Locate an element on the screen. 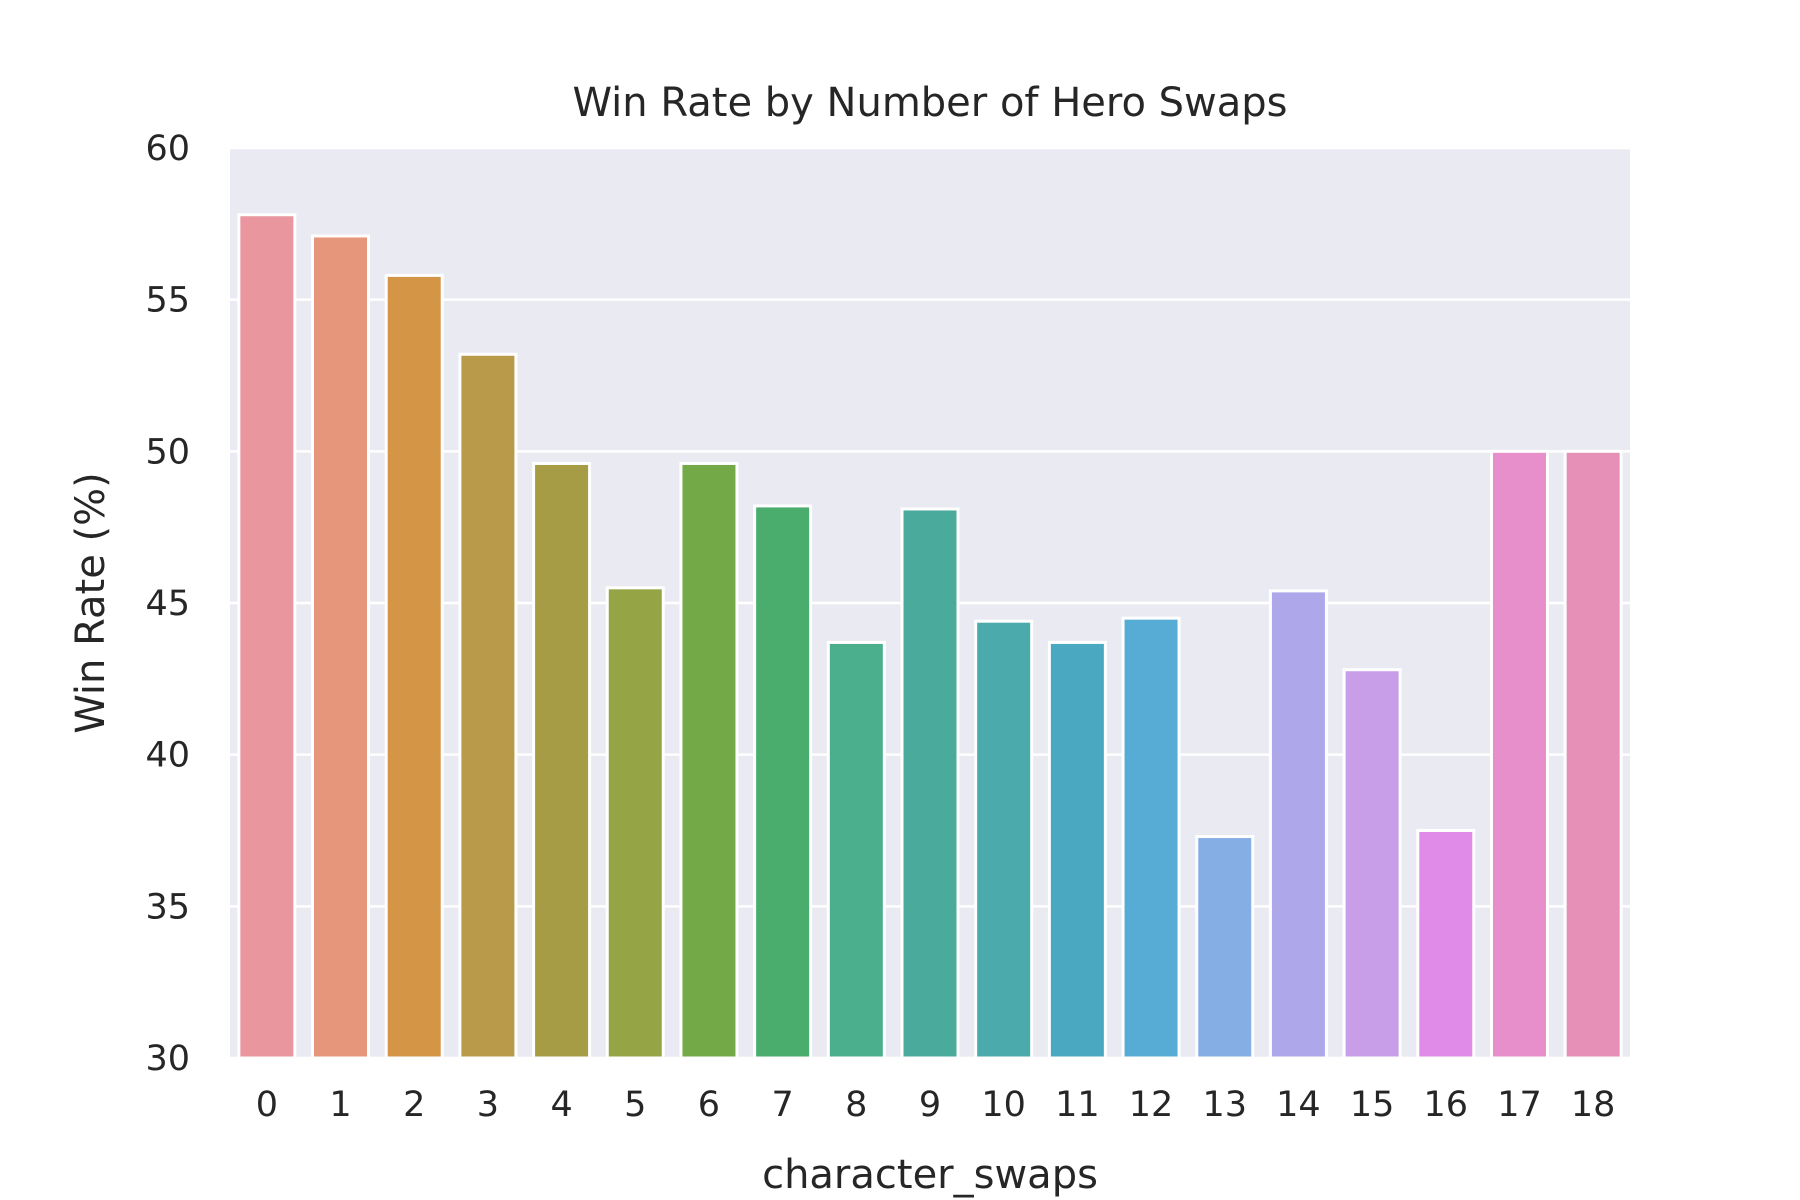  x-tick-label: 8 is located at coordinates (856, 1105).